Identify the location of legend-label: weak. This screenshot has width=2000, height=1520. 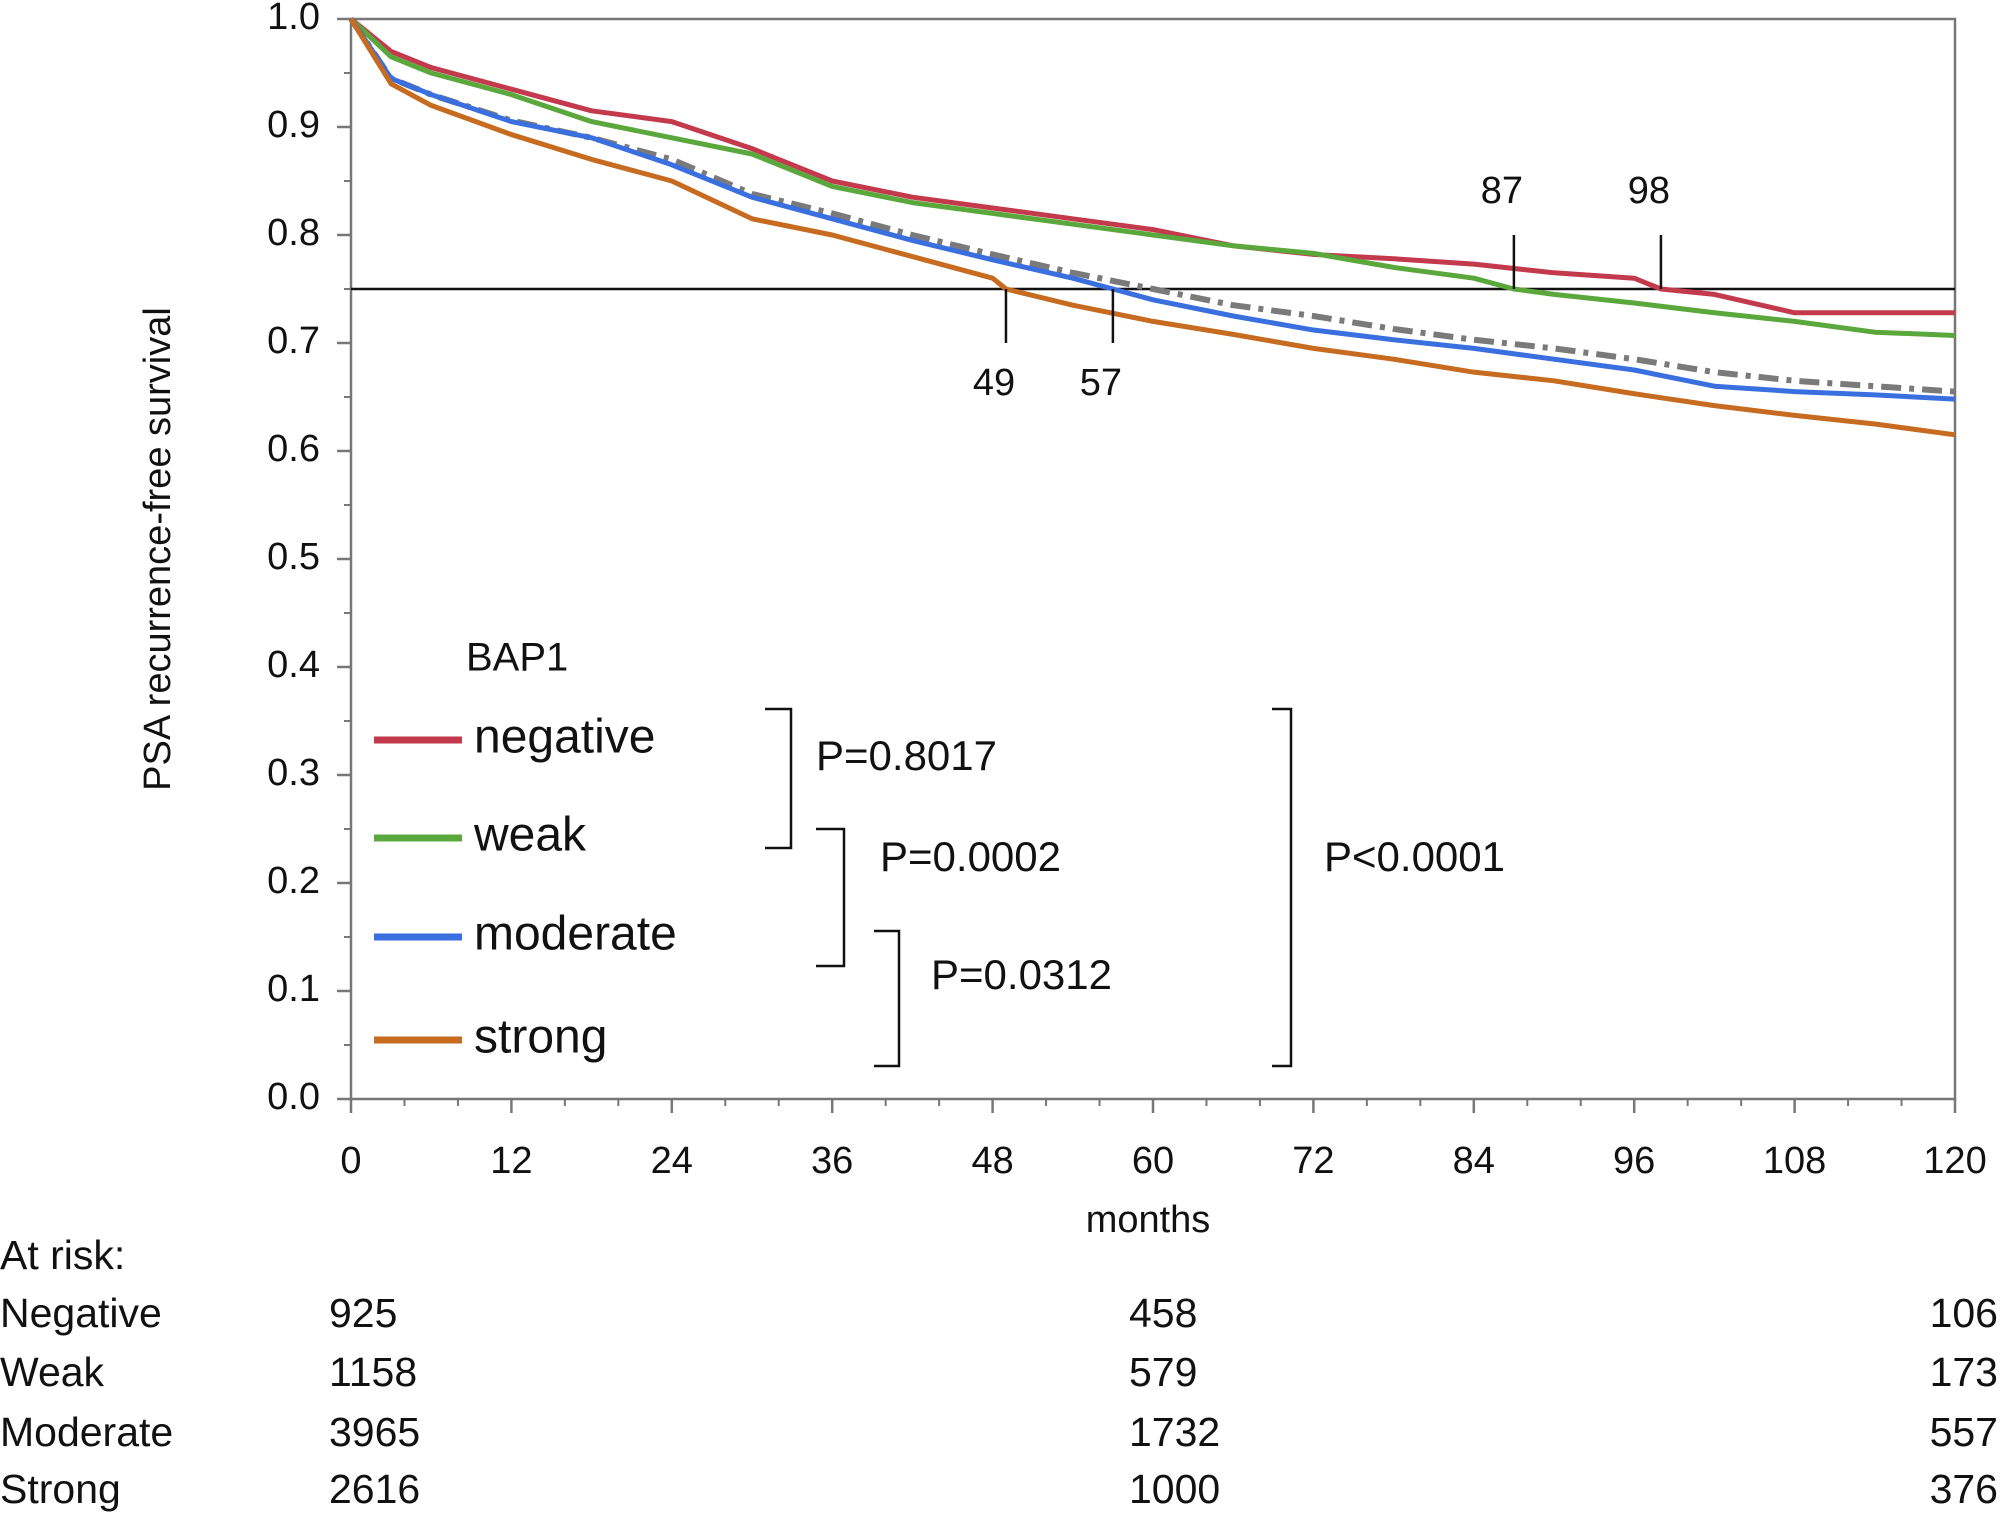
(530, 835).